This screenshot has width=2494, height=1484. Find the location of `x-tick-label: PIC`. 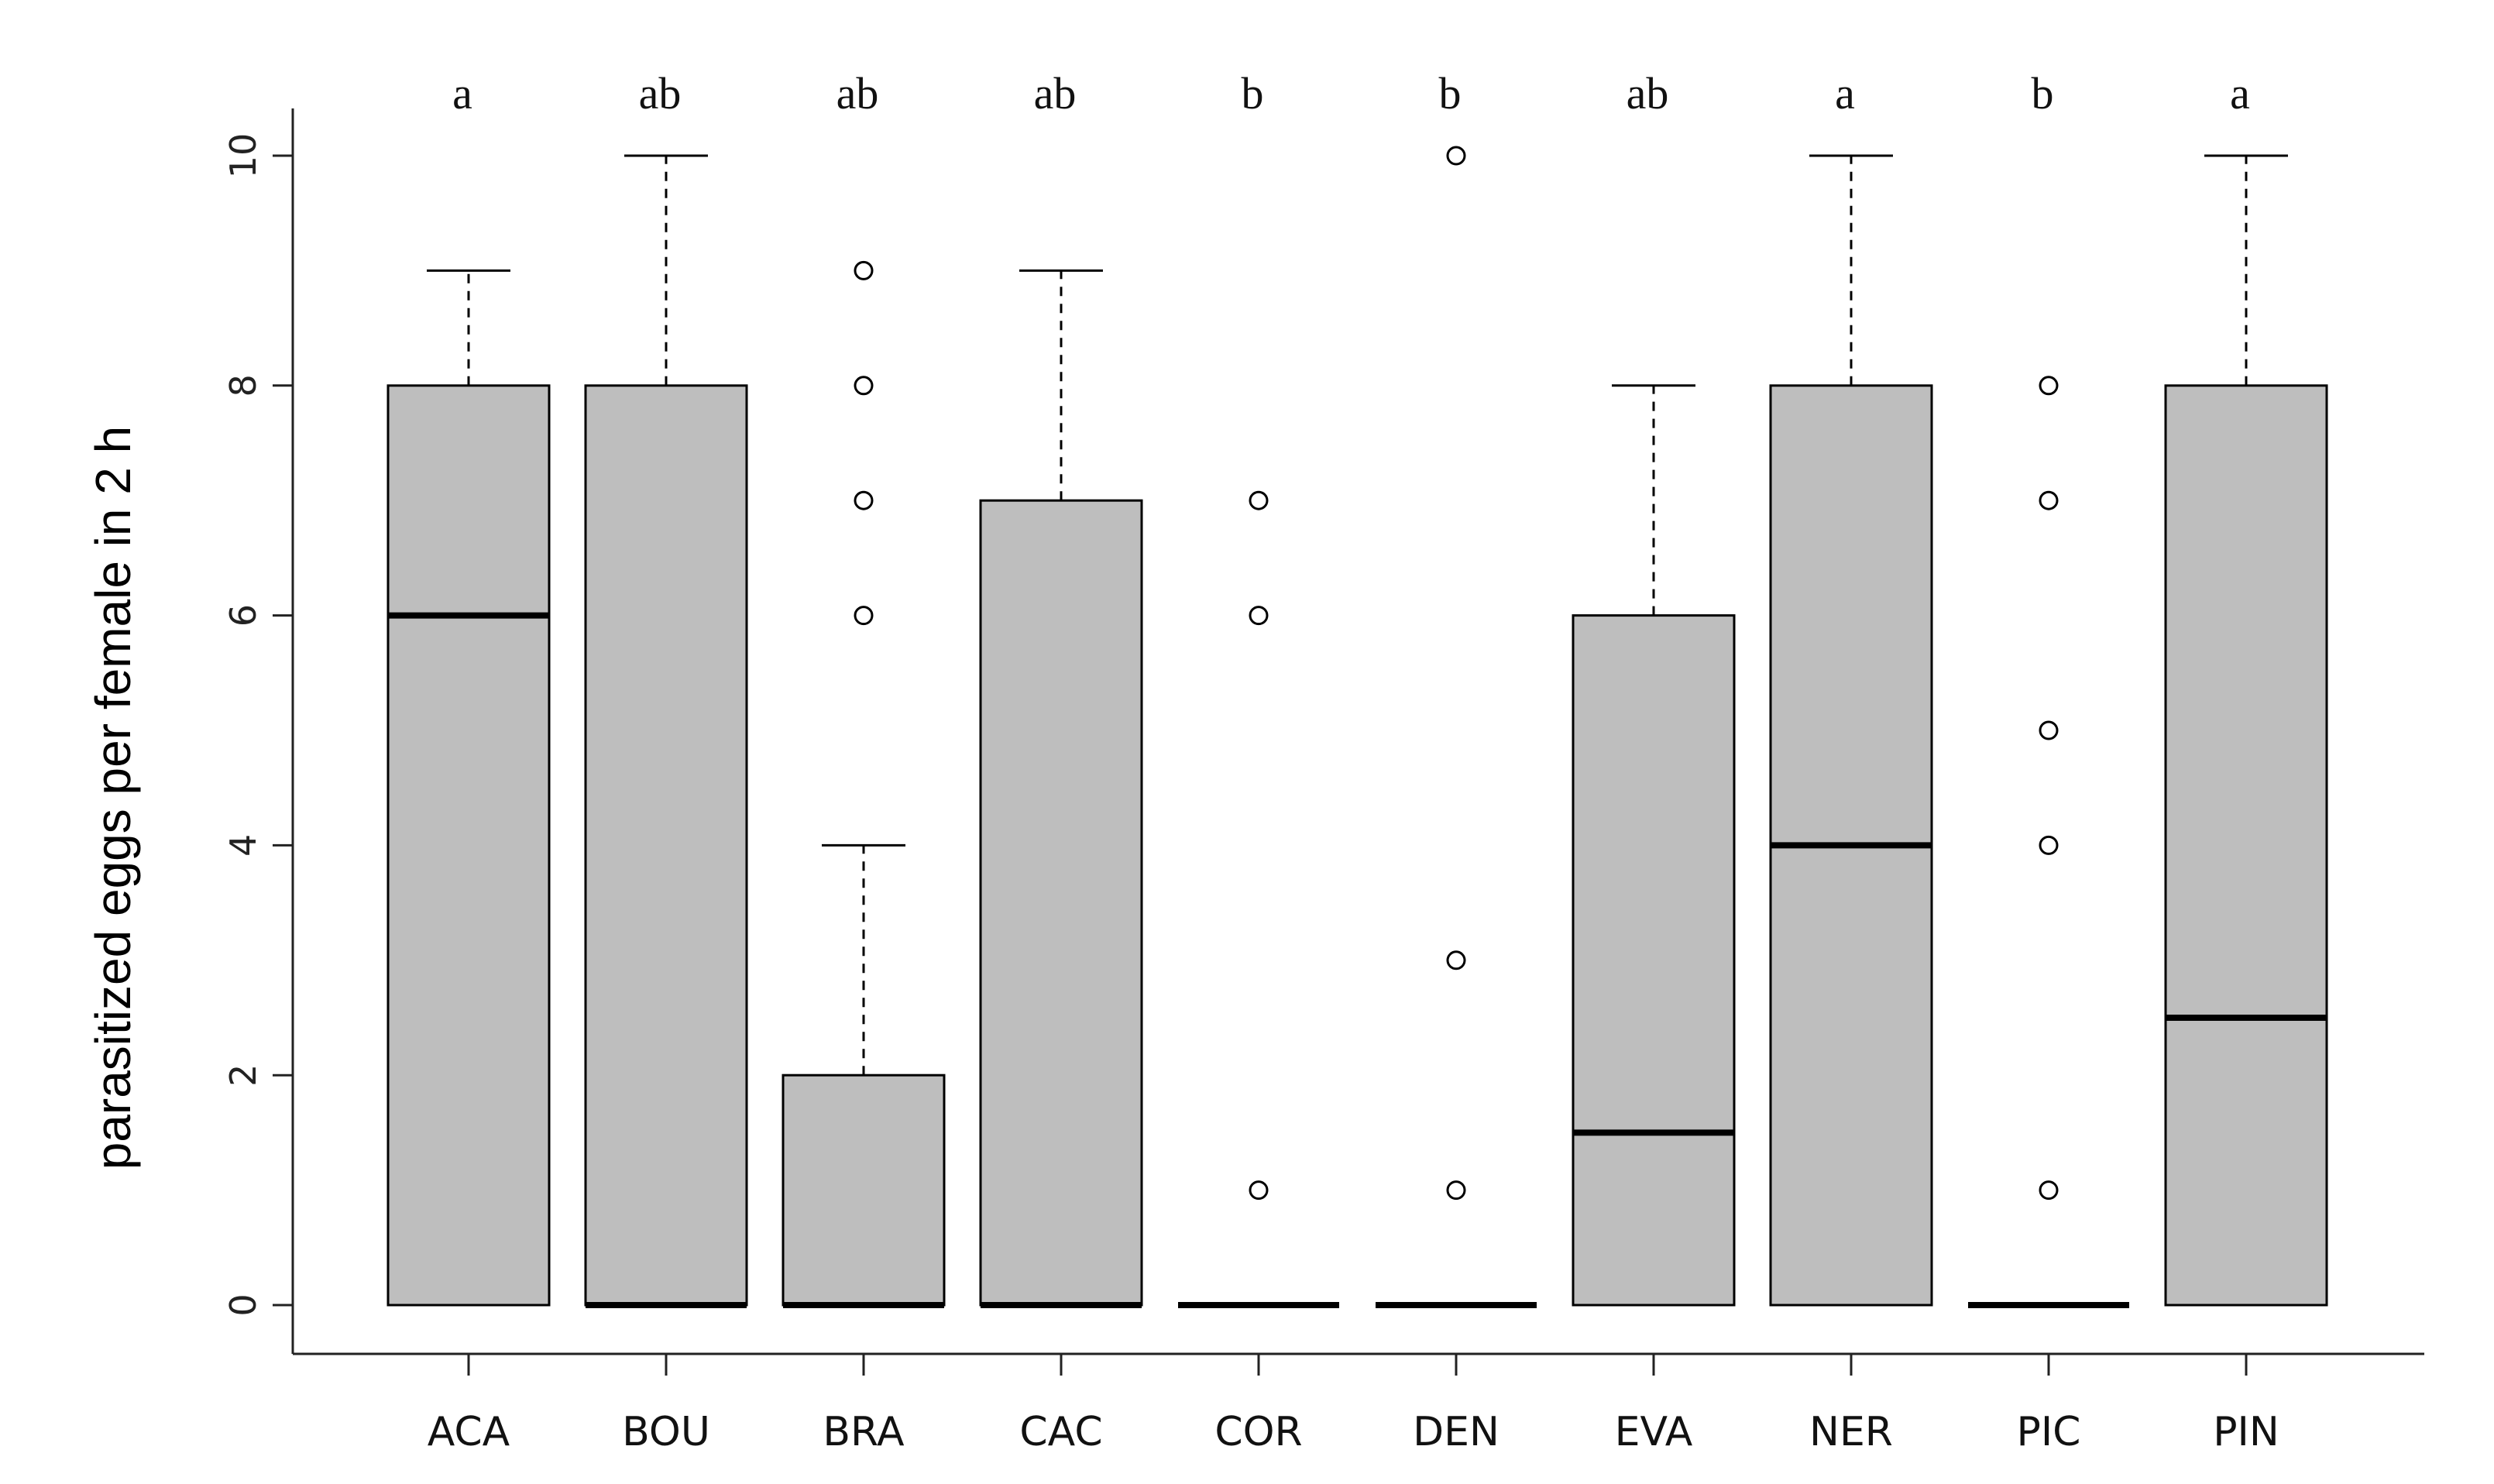

x-tick-label: PIC is located at coordinates (2048, 1432).